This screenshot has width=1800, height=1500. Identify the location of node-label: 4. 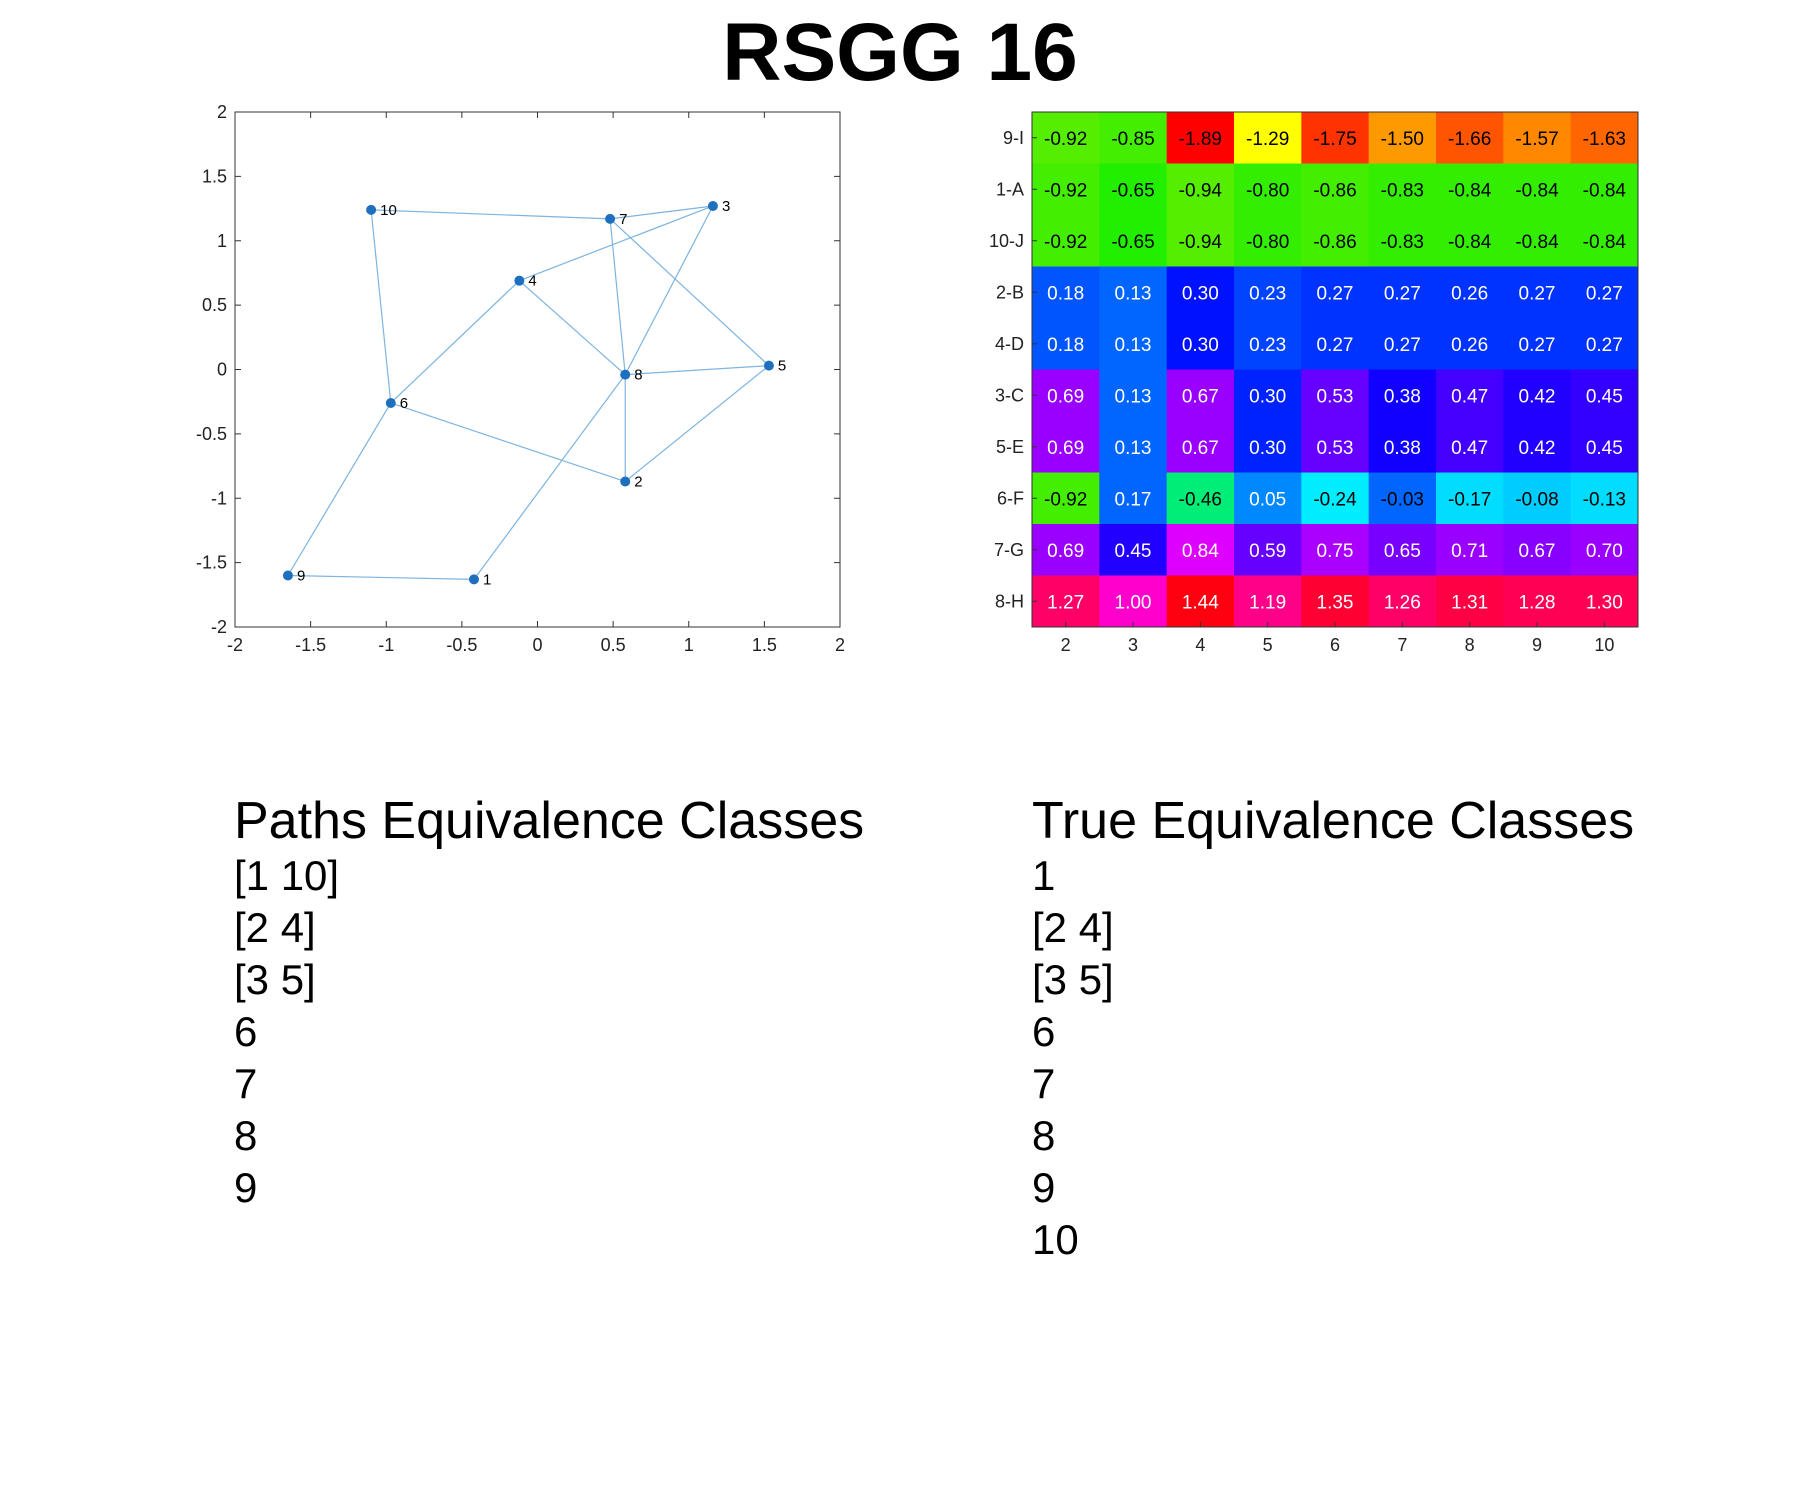
(532, 281).